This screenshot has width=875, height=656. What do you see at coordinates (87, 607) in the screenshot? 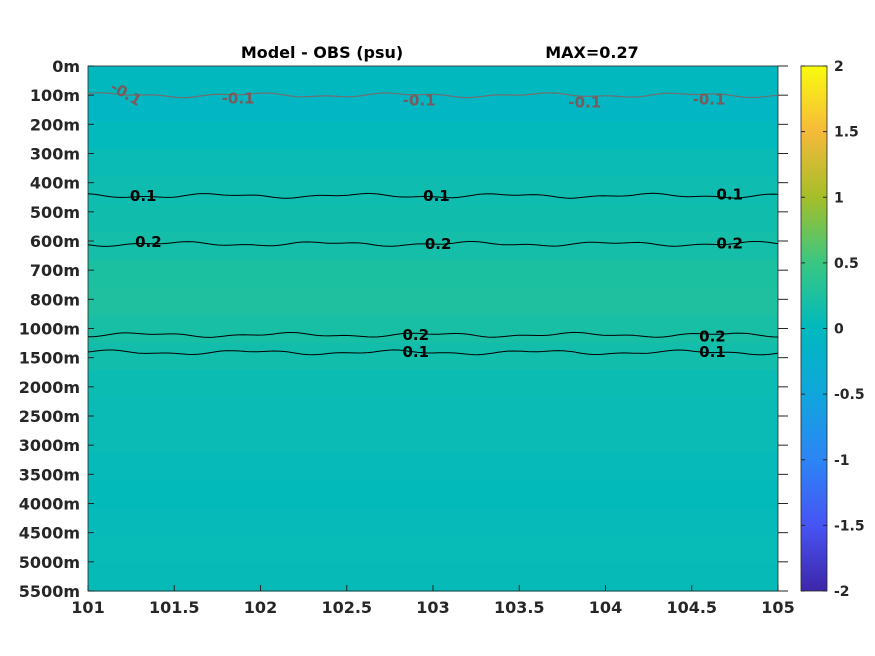
I see `x-tick-label: 101` at bounding box center [87, 607].